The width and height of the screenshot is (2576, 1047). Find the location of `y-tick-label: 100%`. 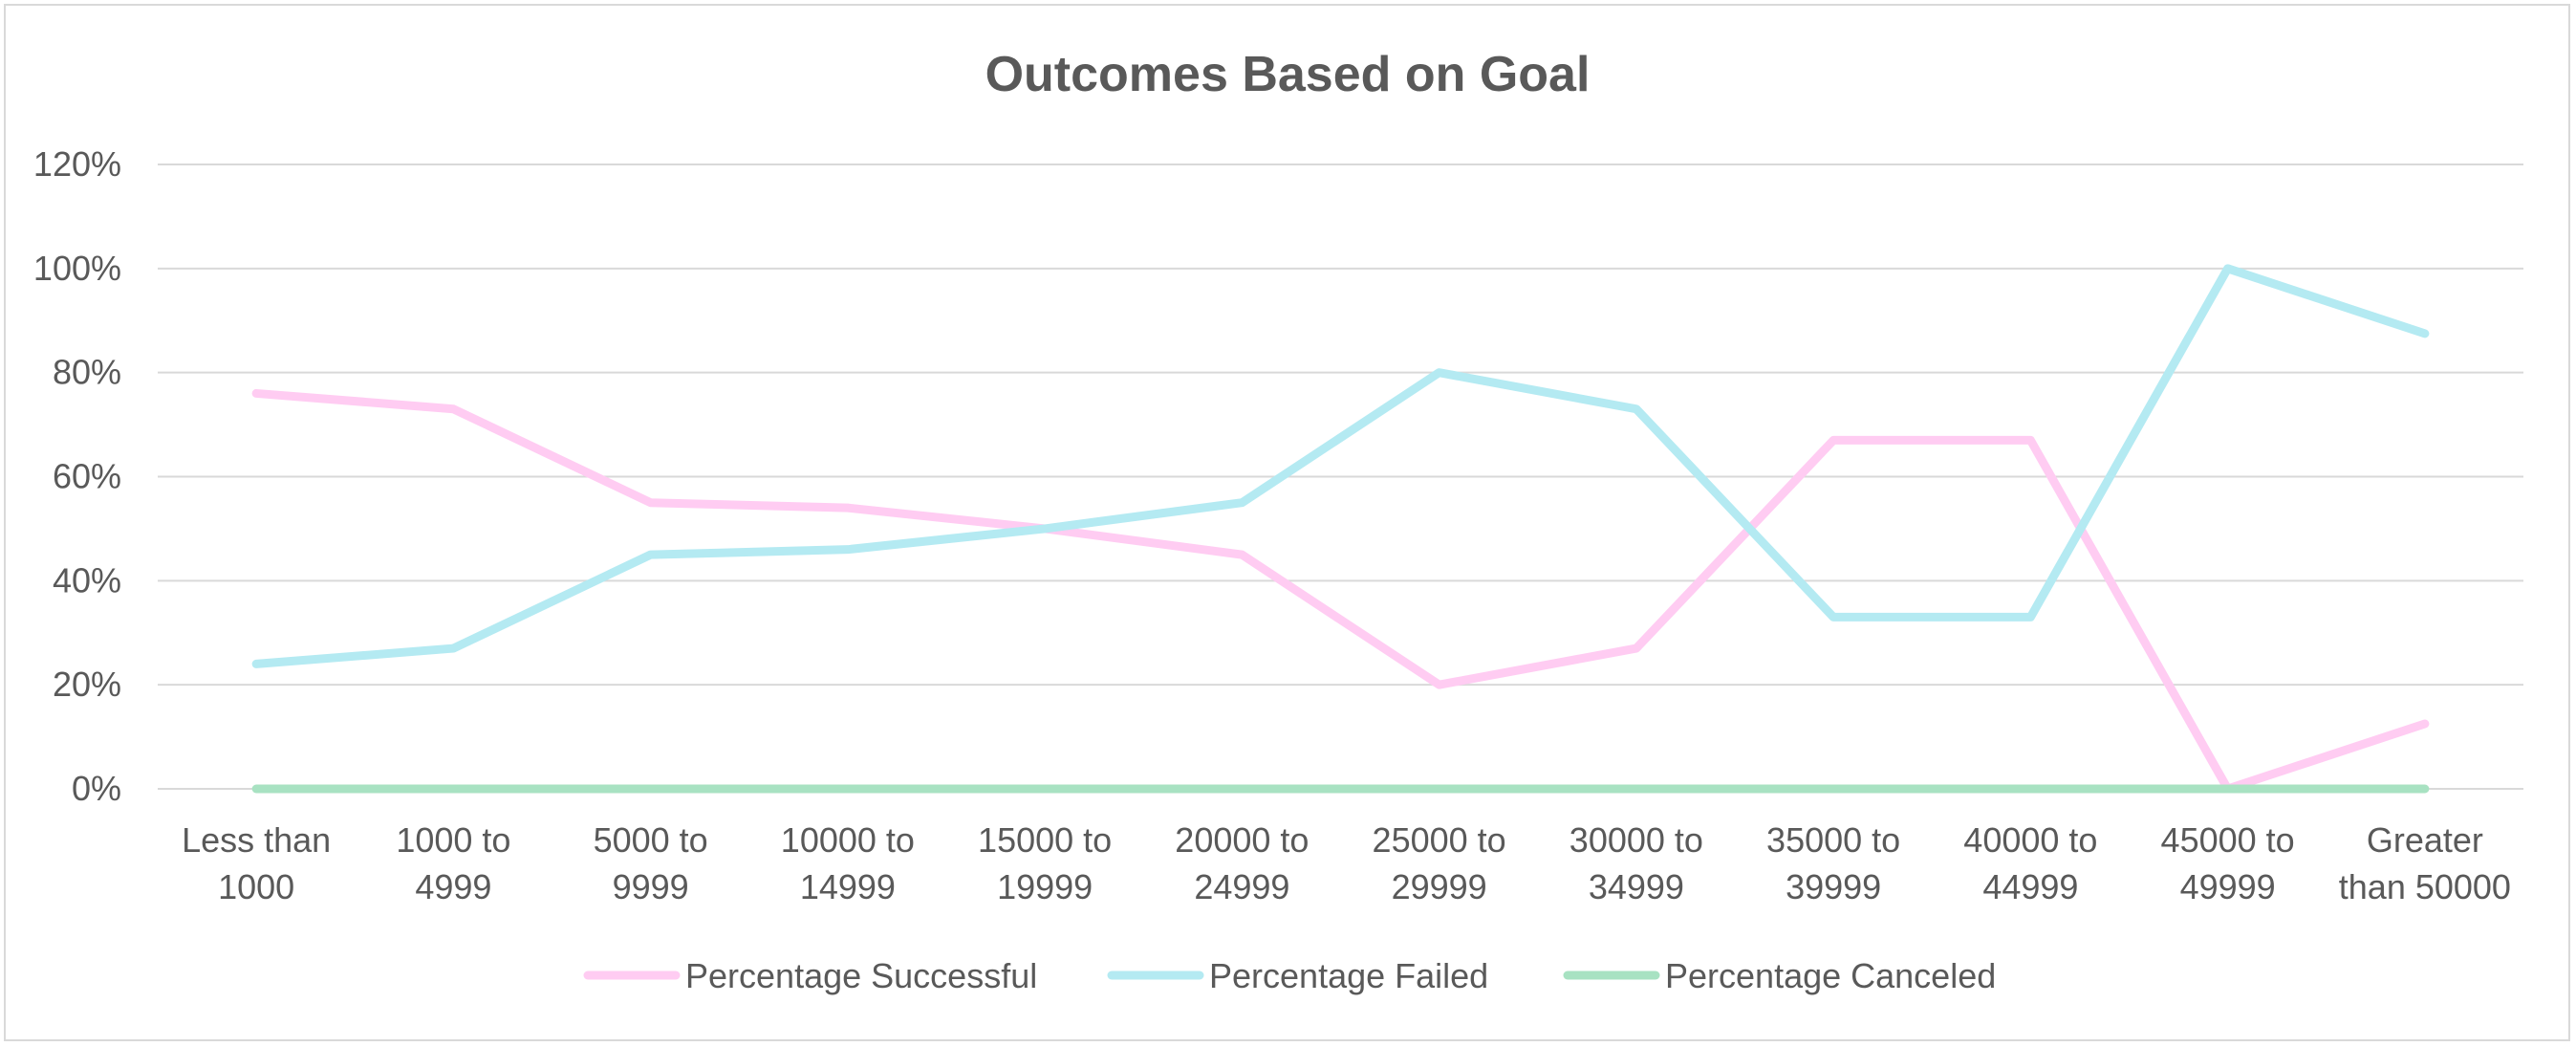

y-tick-label: 100% is located at coordinates (77, 268).